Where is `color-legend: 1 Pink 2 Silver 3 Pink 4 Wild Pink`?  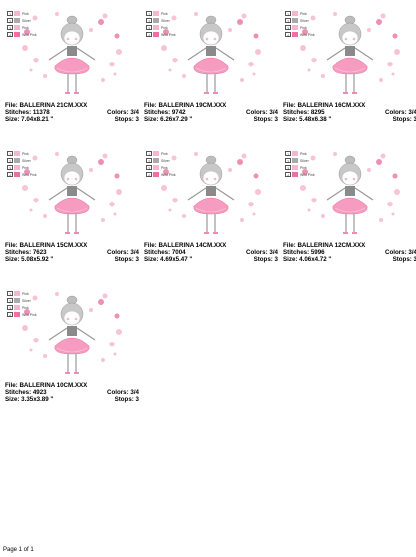 color-legend: 1 Pink 2 Silver 3 Pink 4 Wild Pink is located at coordinates (22, 304).